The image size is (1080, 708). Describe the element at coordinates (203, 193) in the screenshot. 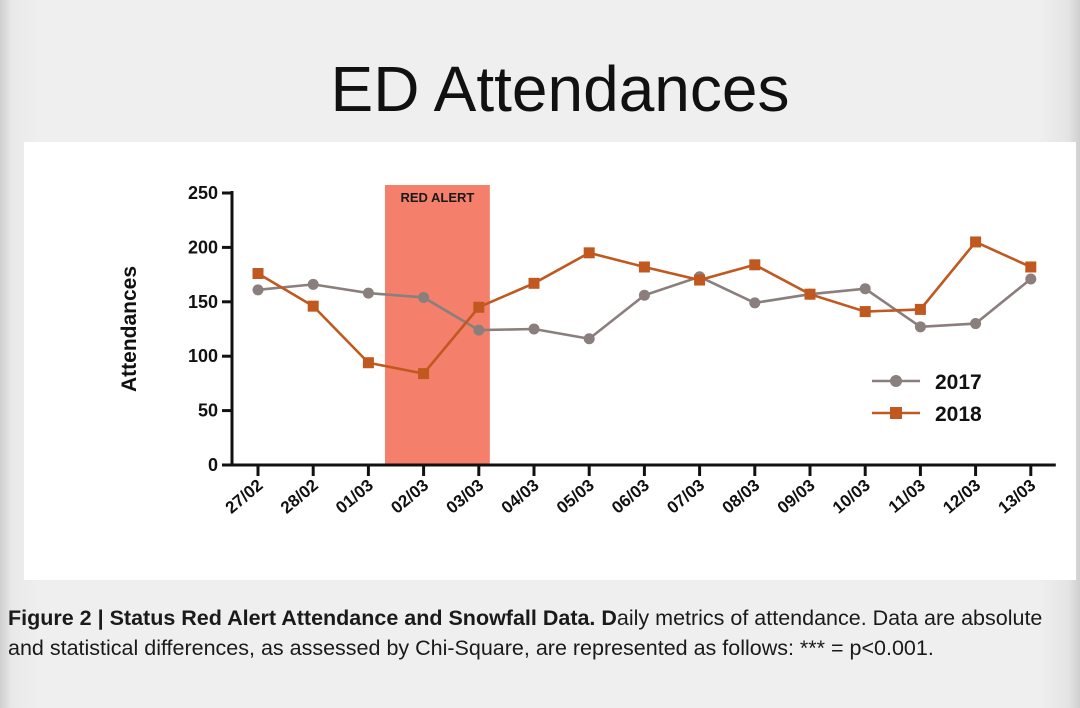

I see `y-tick-label: 250` at that location.